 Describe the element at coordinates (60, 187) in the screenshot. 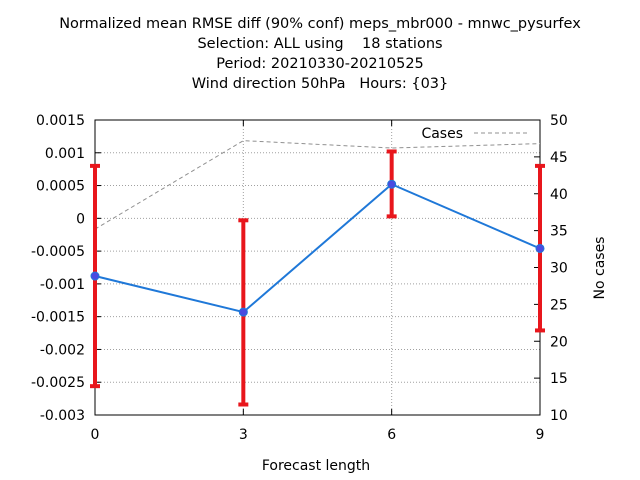

I see `y-tick-label: 0.0005` at that location.